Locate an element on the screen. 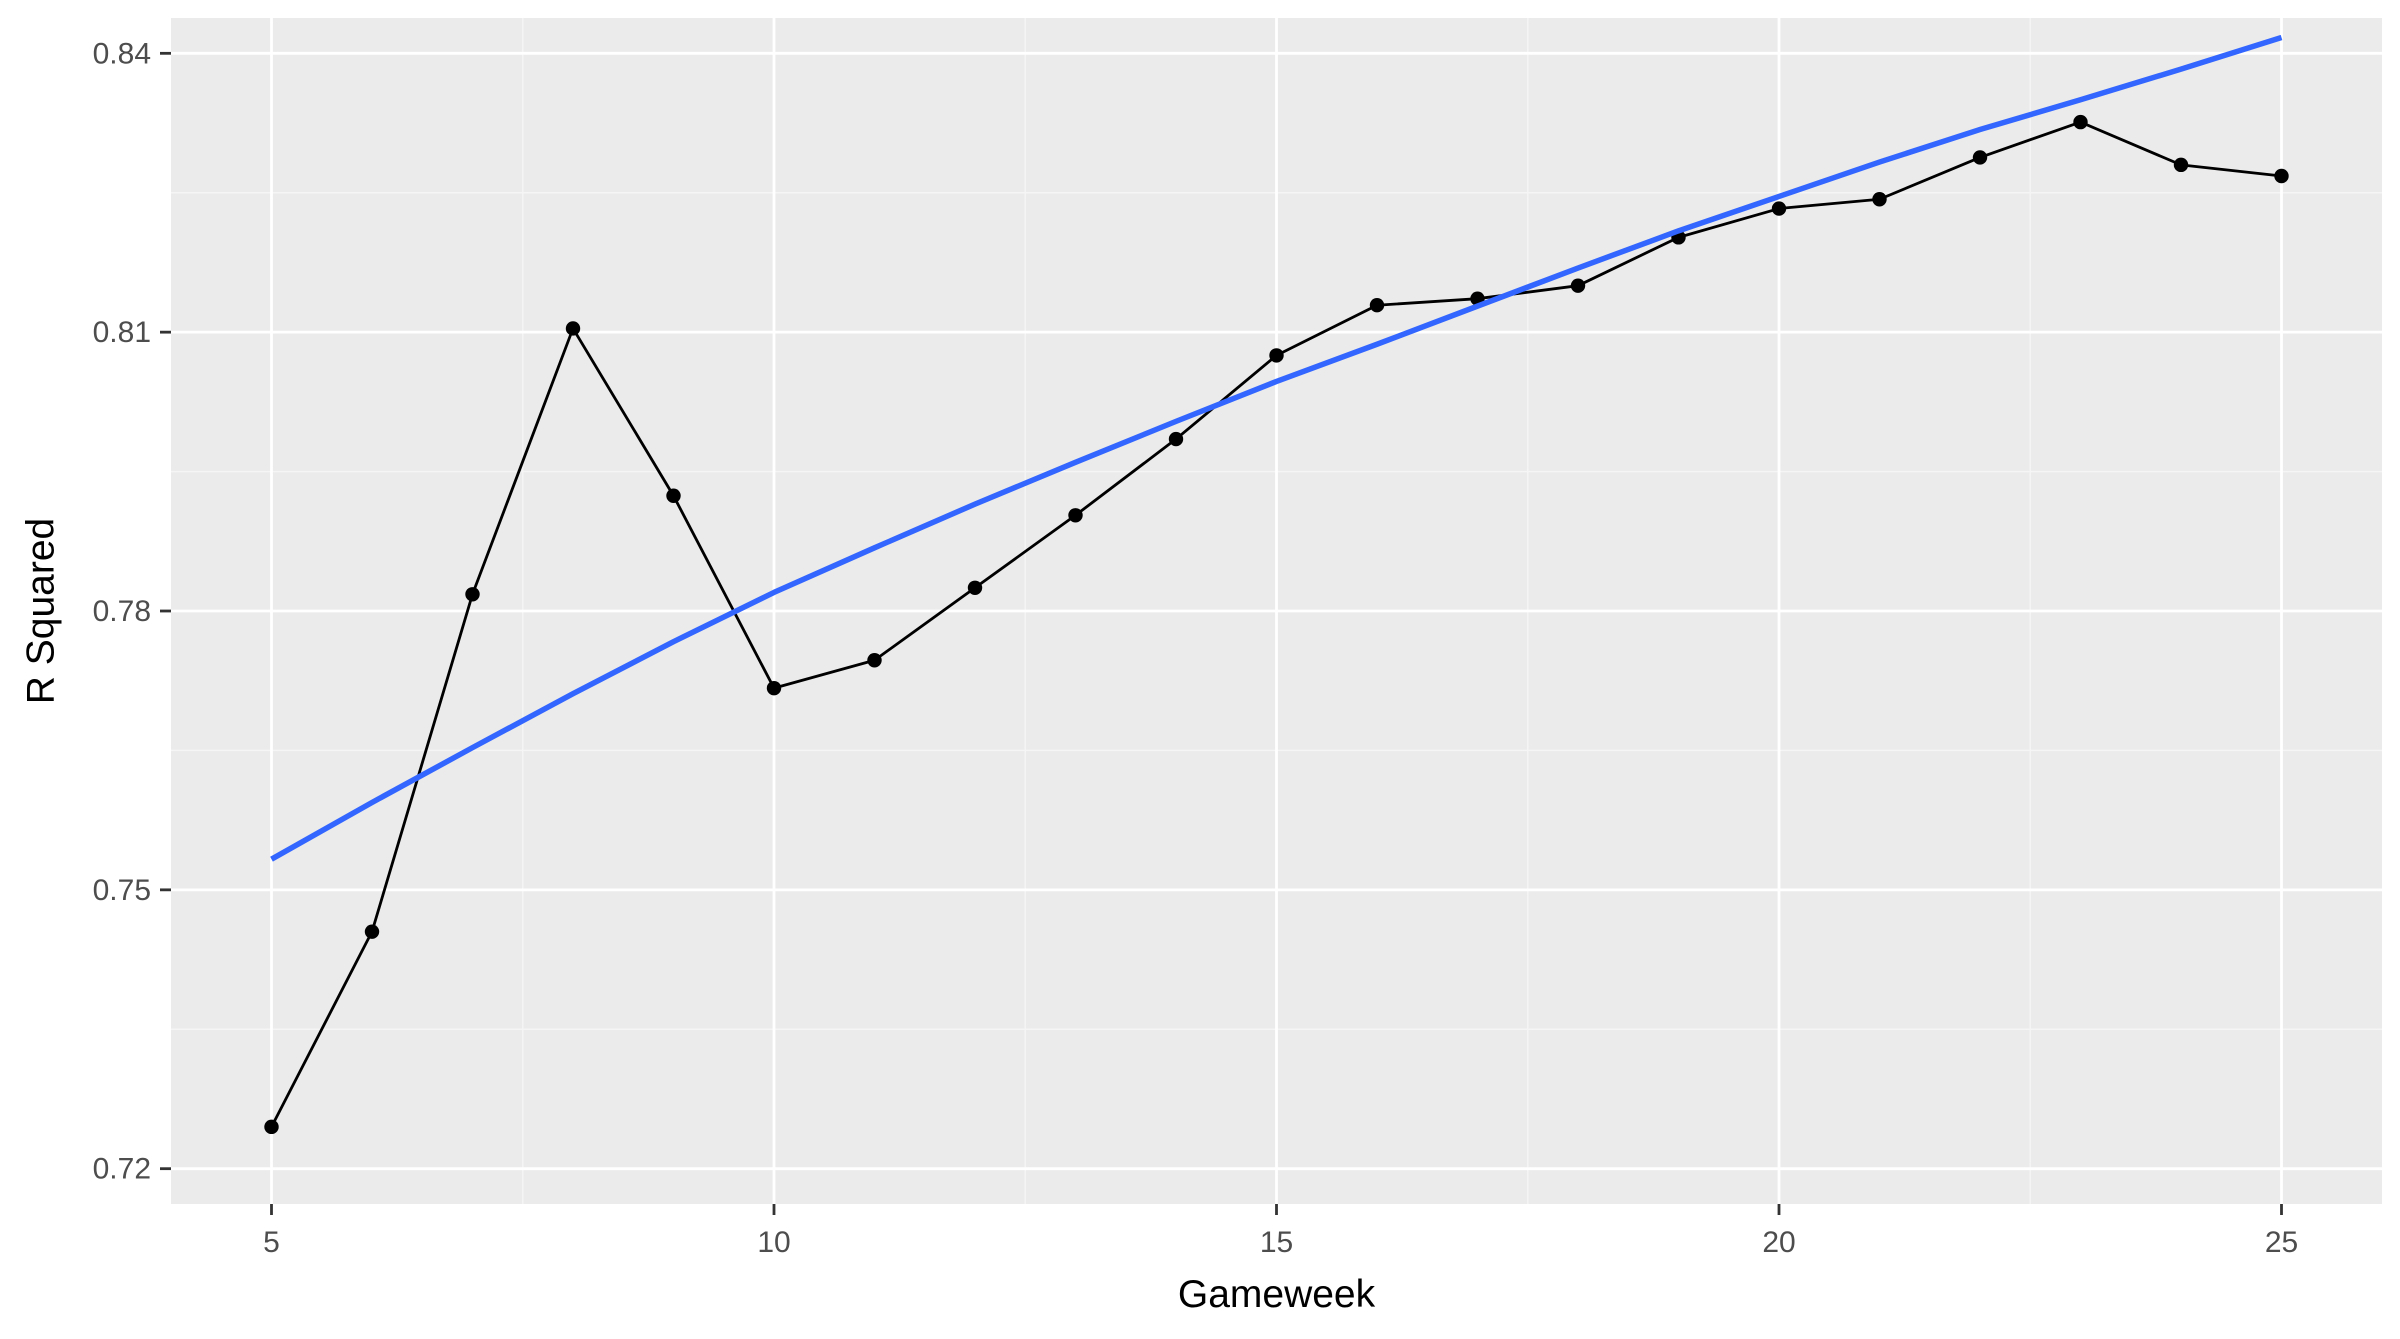 The height and width of the screenshot is (1339, 2400). y-tick-label: 0.78 is located at coordinates (122, 611).